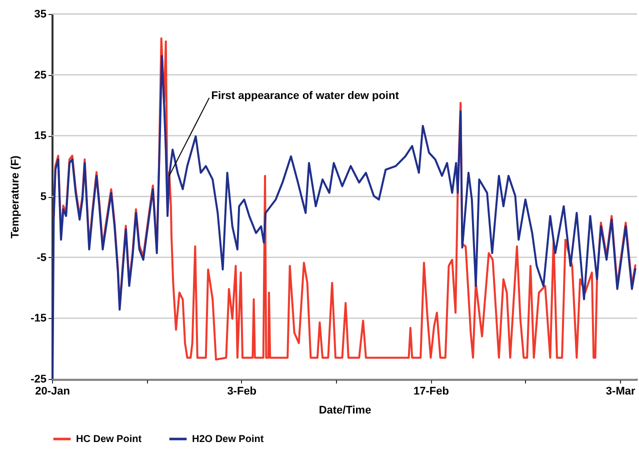 This screenshot has width=639, height=454. What do you see at coordinates (40, 136) in the screenshot?
I see `y-tick-label: 15` at bounding box center [40, 136].